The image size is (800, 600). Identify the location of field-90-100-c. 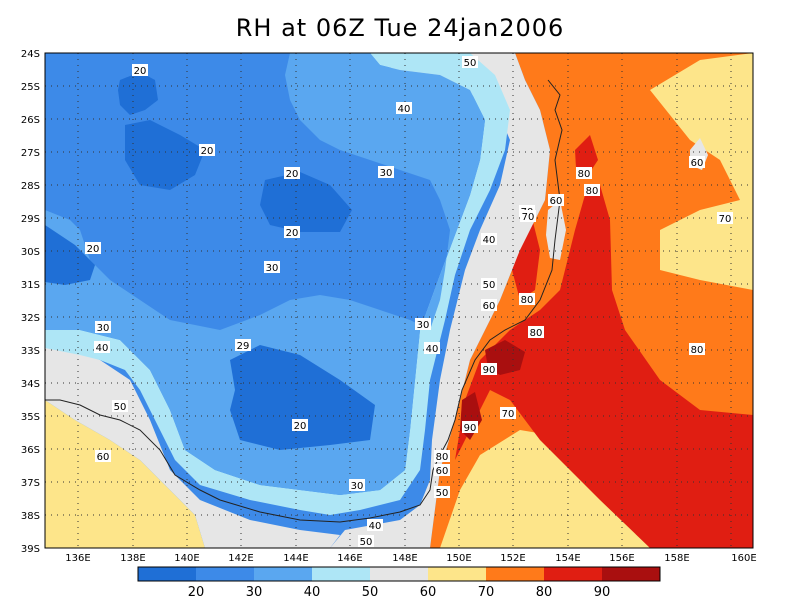
(586, 155).